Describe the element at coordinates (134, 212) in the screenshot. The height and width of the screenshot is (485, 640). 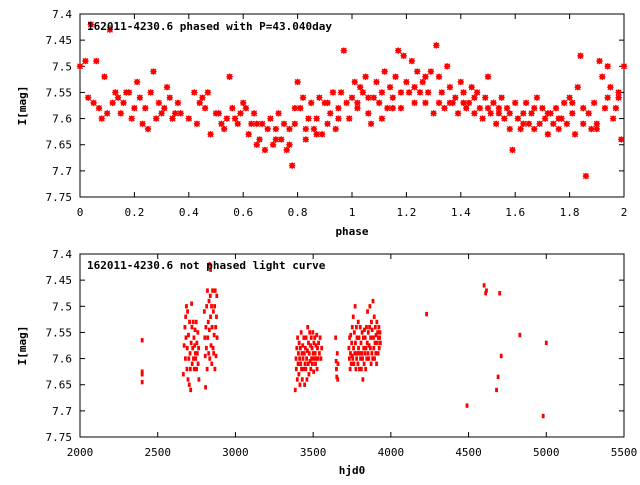
I see `phased-x-tick-label: 0.2` at that location.